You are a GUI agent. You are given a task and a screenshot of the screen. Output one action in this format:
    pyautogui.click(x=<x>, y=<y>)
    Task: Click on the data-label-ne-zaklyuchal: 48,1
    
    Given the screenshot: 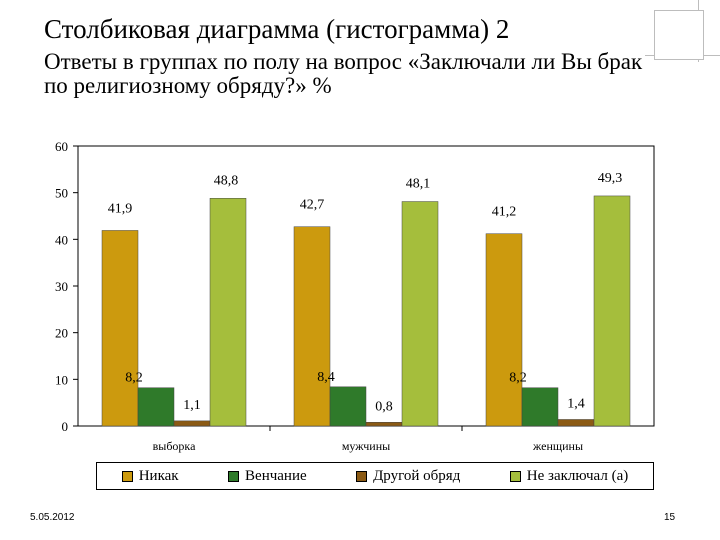 What is the action you would take?
    pyautogui.click(x=418, y=184)
    